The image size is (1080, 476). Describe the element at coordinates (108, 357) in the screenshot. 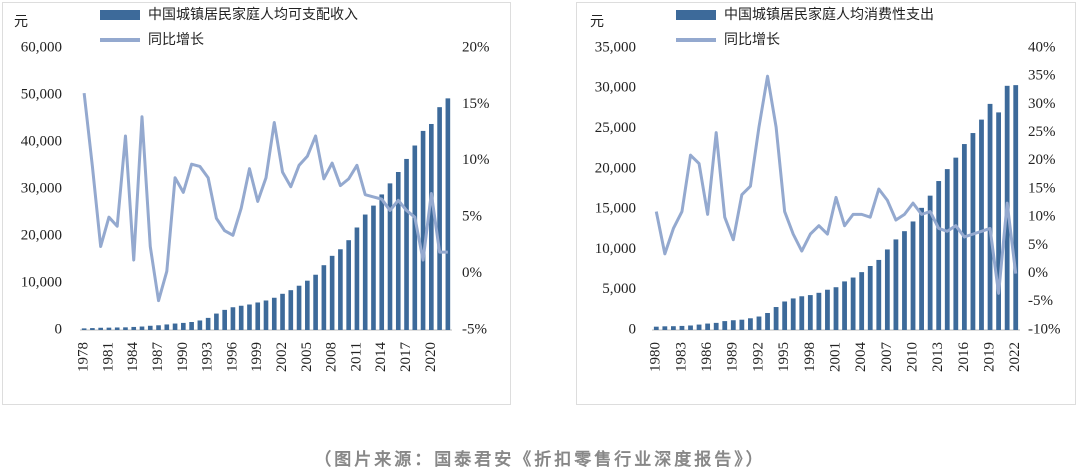

I see `x-tick-label: 1981` at that location.